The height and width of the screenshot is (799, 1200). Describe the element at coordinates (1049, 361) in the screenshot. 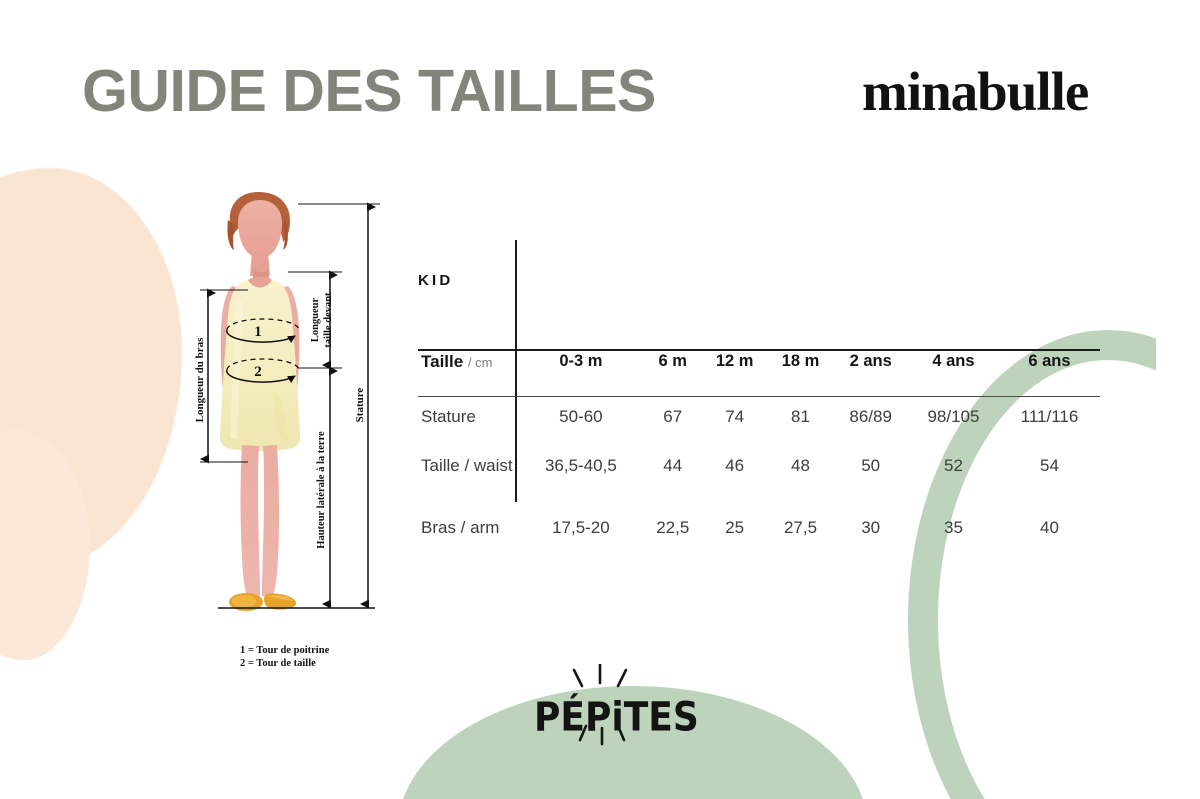

I see `column-header-6: 6 ans` at that location.